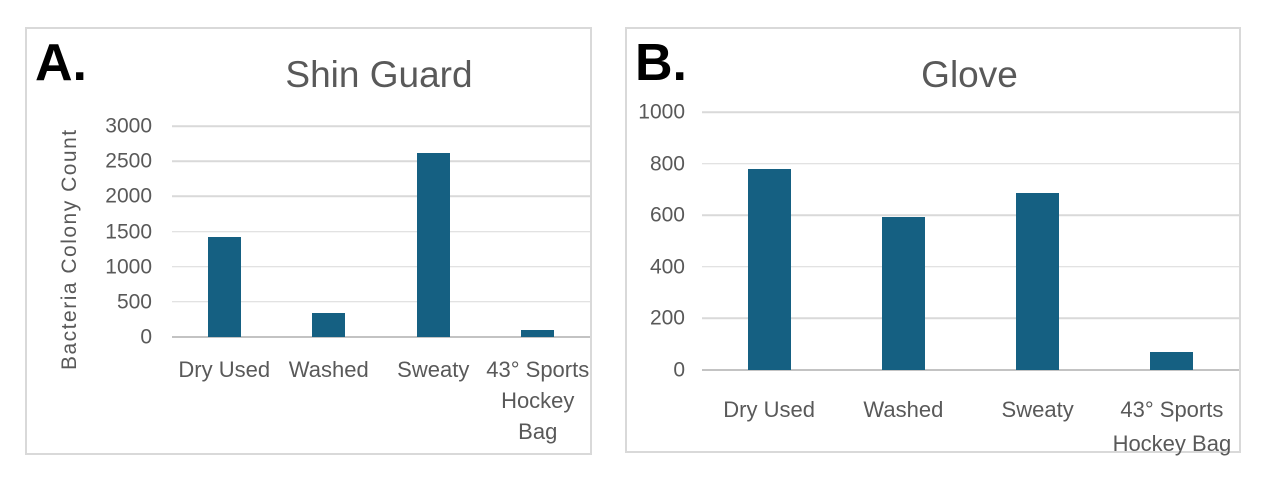 Image resolution: width=1268 pixels, height=480 pixels. What do you see at coordinates (128, 196) in the screenshot?
I see `y-tick-label: 2000` at bounding box center [128, 196].